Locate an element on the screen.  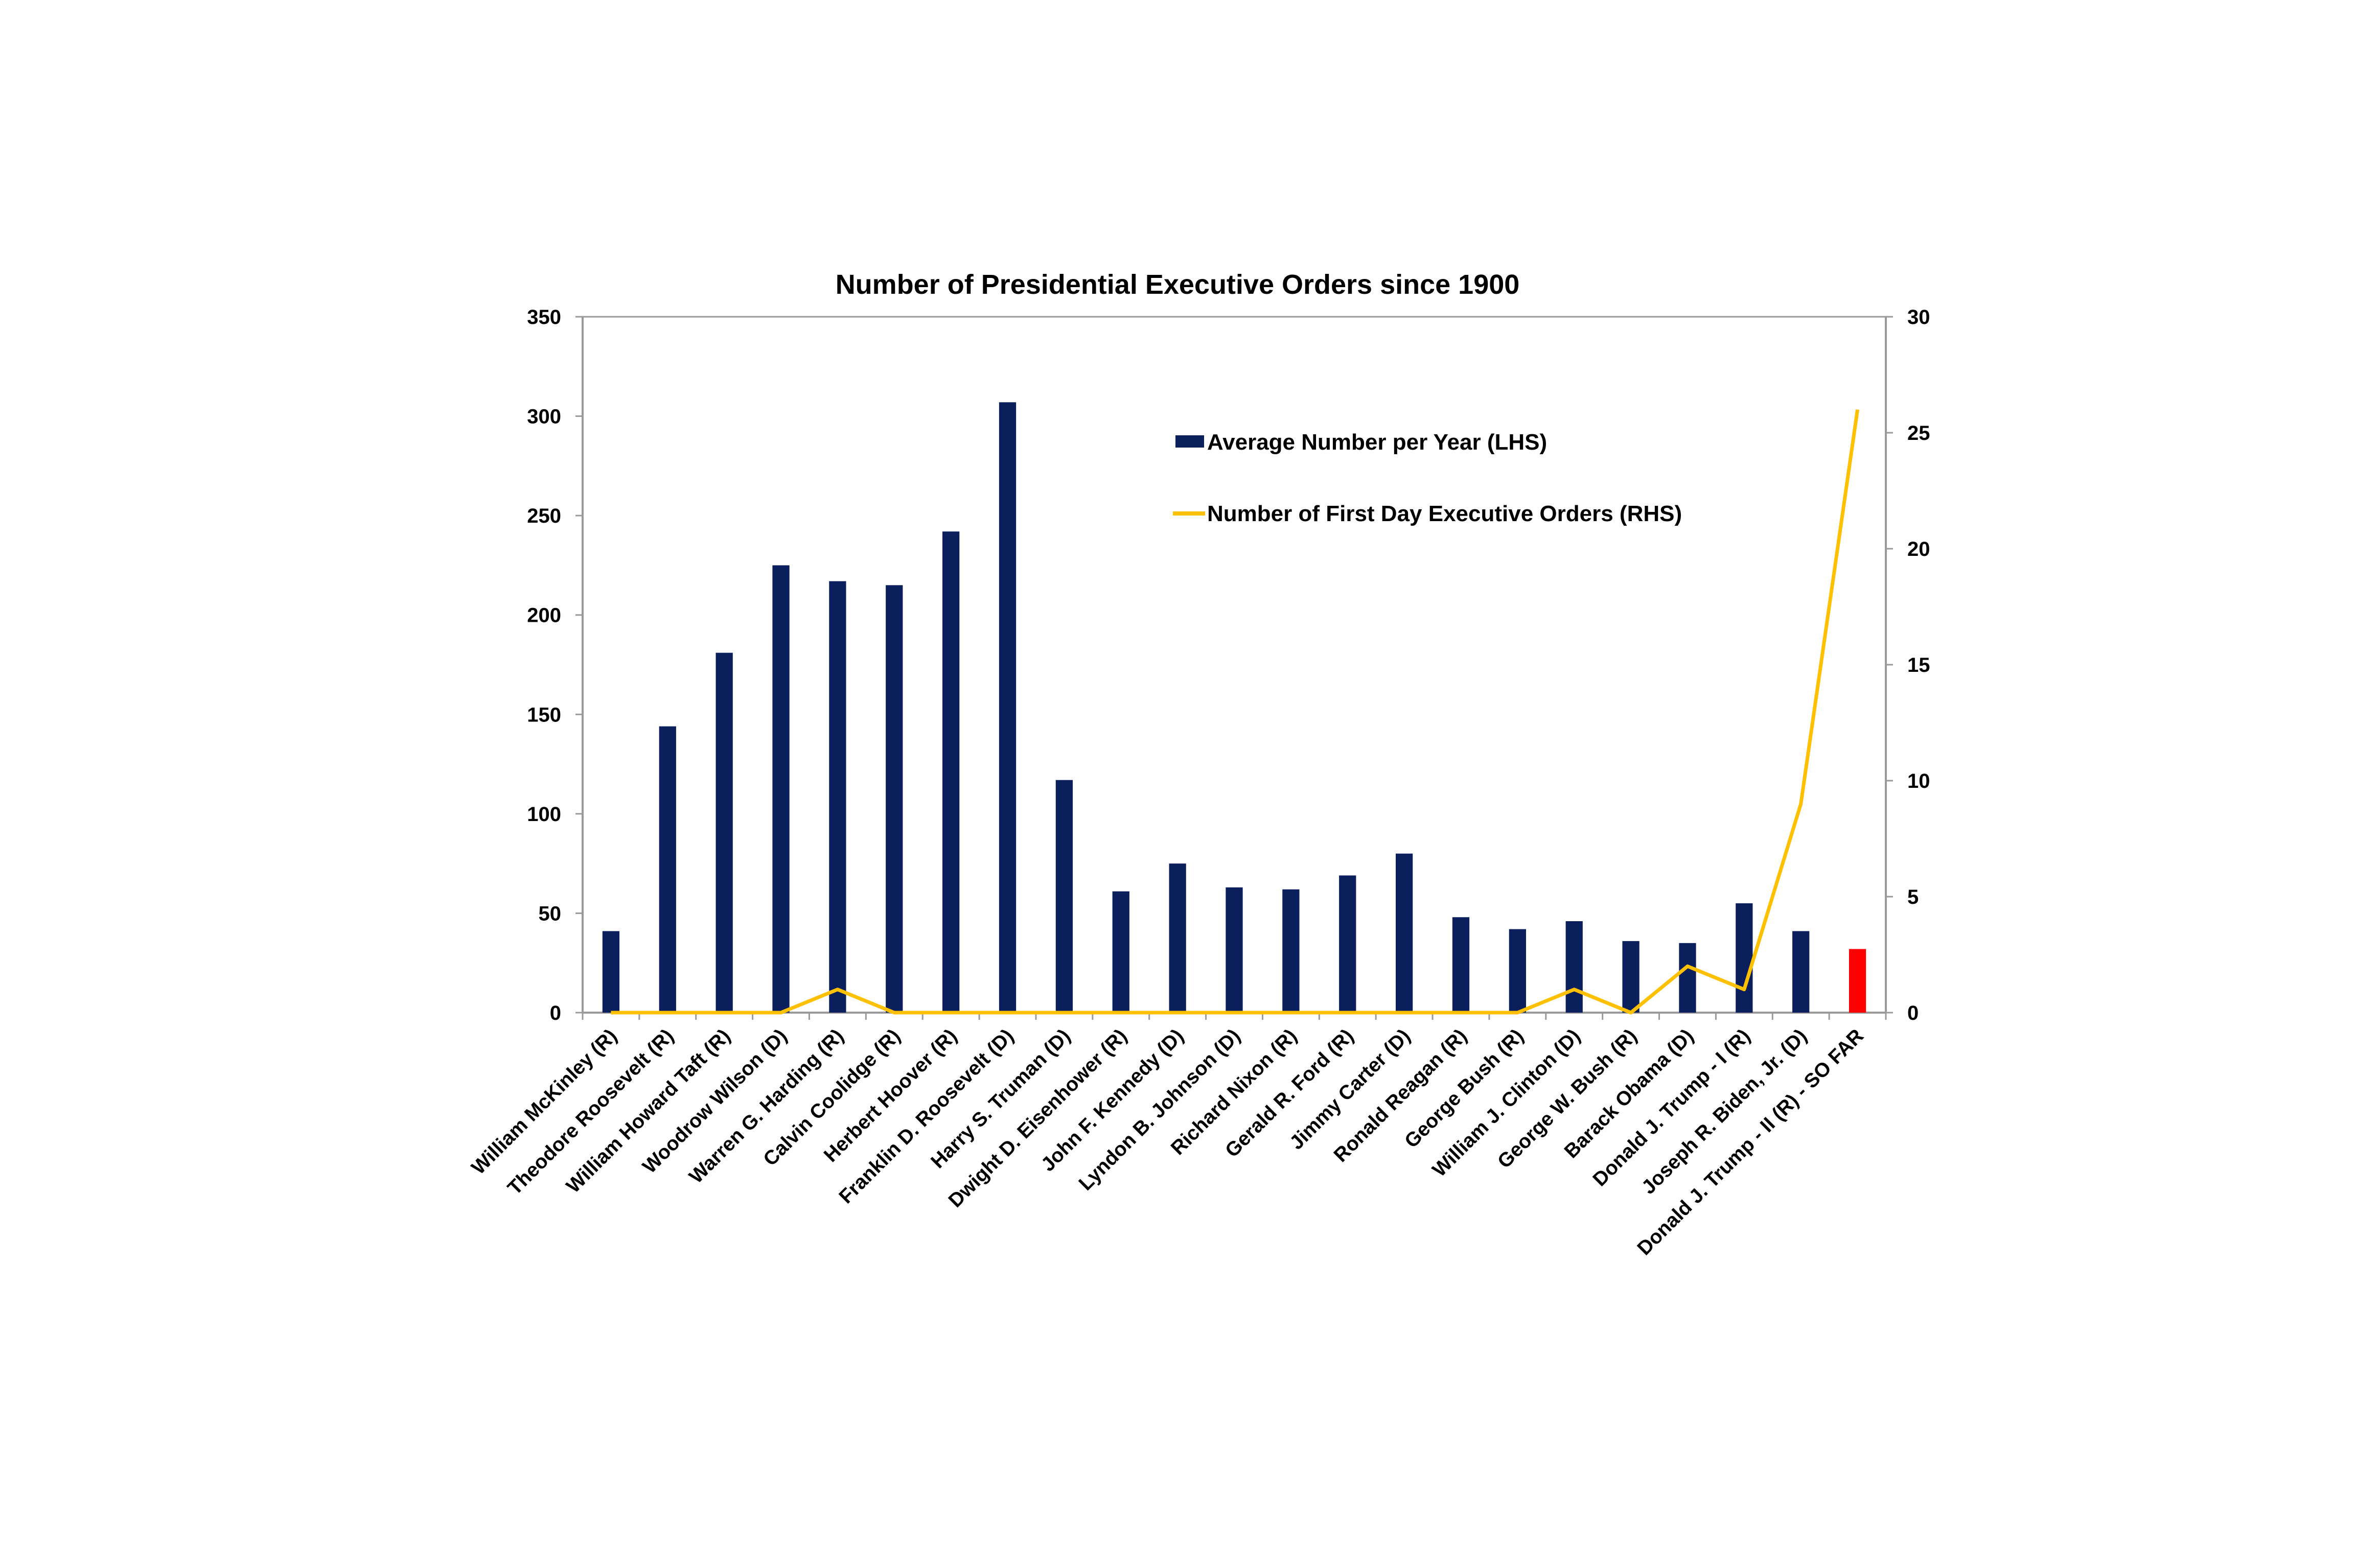
right-tick-label: 15 is located at coordinates (1919, 665).